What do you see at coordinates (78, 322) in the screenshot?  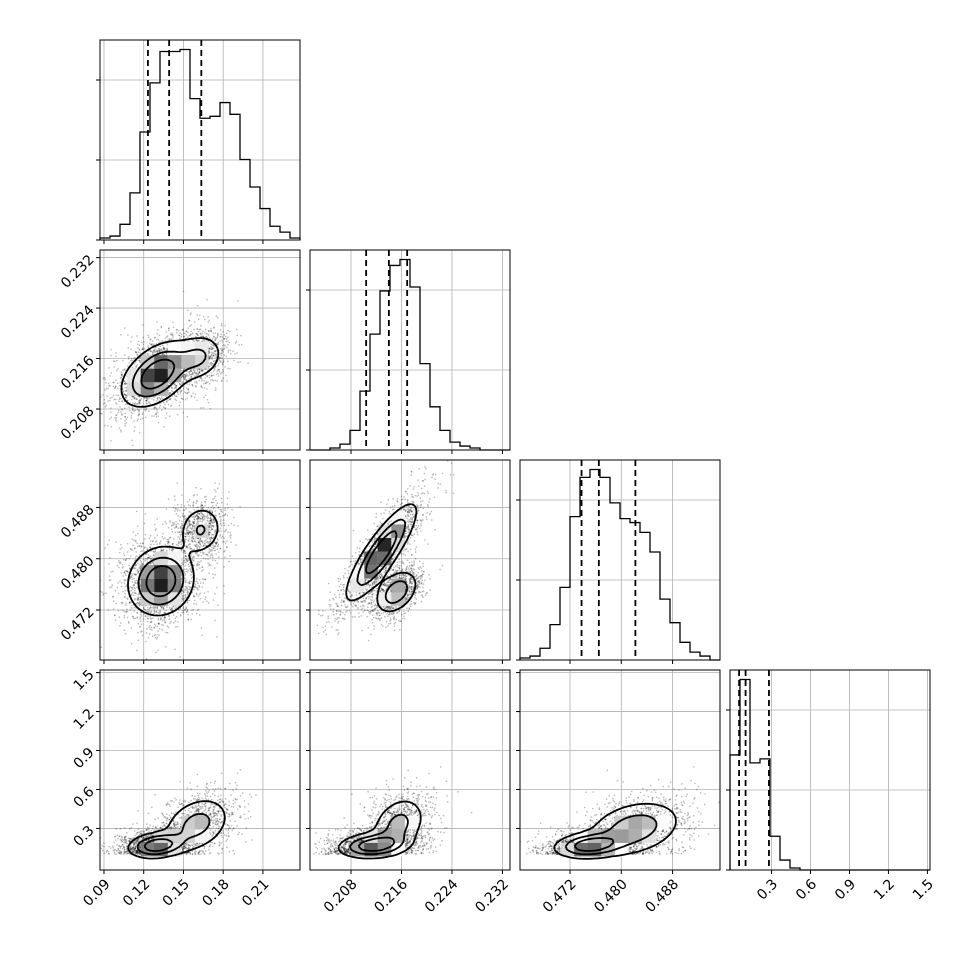 I see `y-tick-label: 0.224` at bounding box center [78, 322].